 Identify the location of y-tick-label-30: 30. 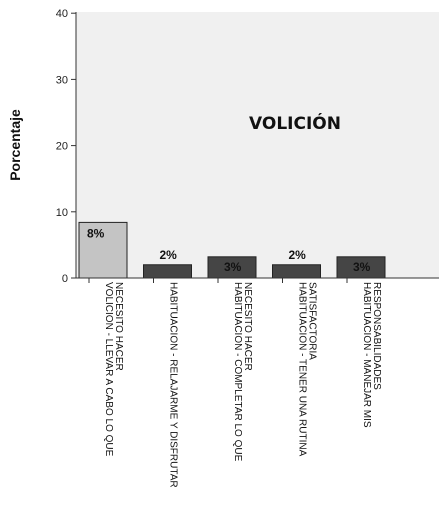
(62, 80).